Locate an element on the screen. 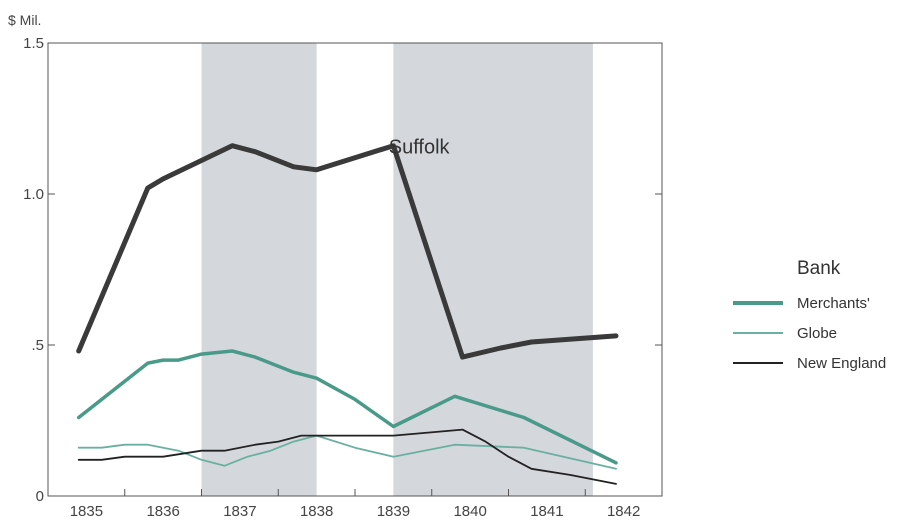  legend: Bank Merchants' Globe New England is located at coordinates (818, 318).